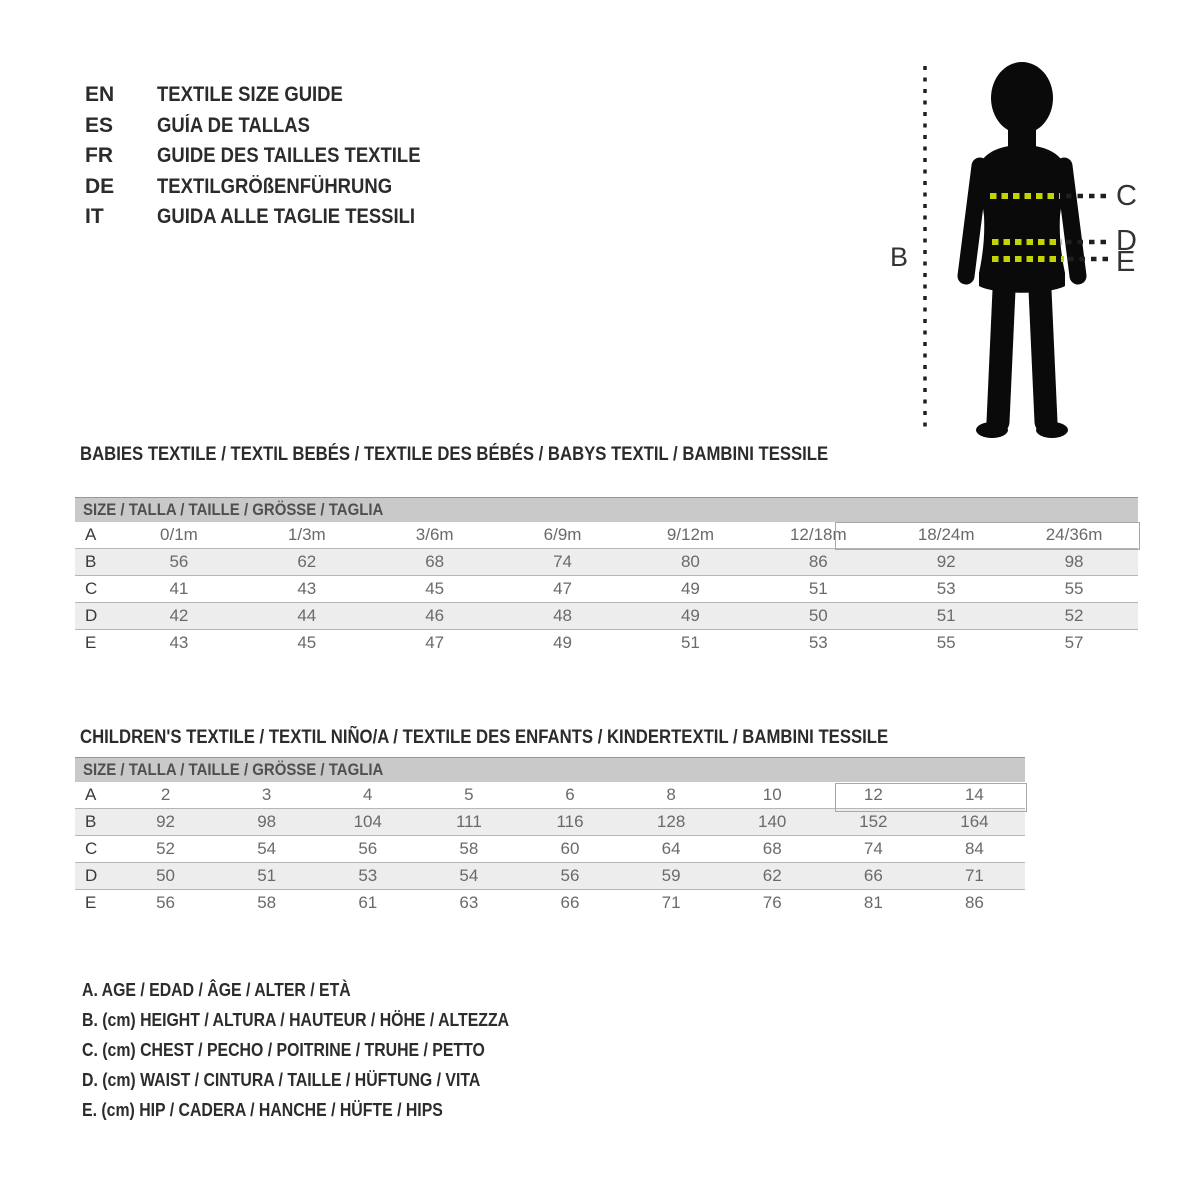 This screenshot has height=1200, width=1200. I want to click on size-cell: 14, so click(974, 794).